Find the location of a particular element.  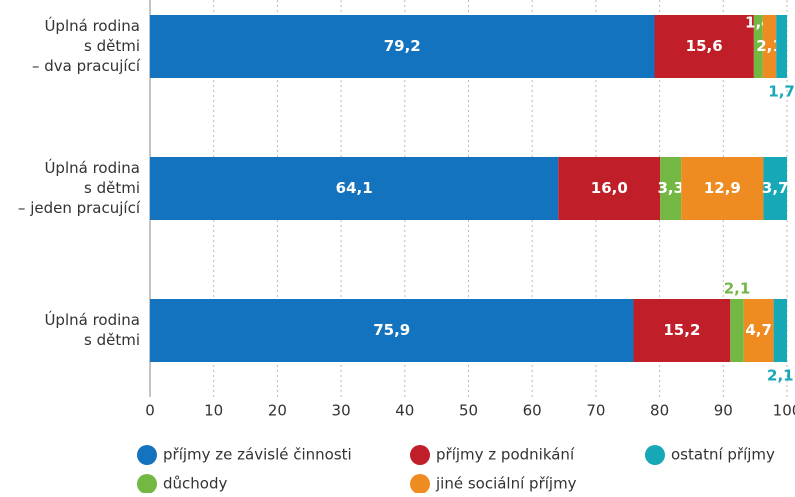

value-label: 75,9 is located at coordinates (391, 330).